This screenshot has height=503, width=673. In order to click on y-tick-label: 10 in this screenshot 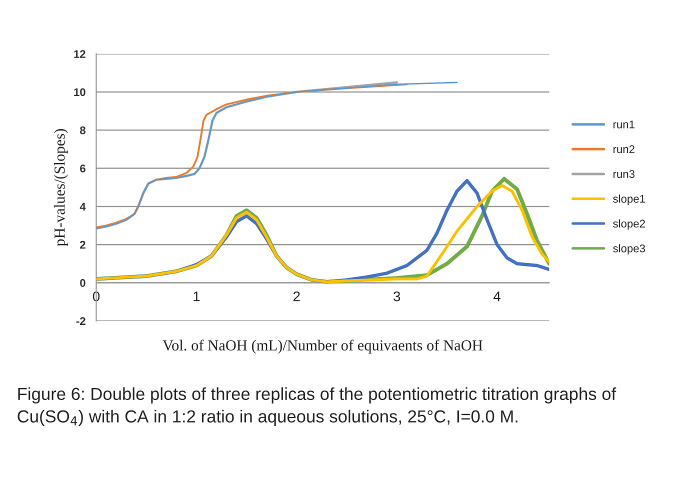, I will do `click(80, 92)`.